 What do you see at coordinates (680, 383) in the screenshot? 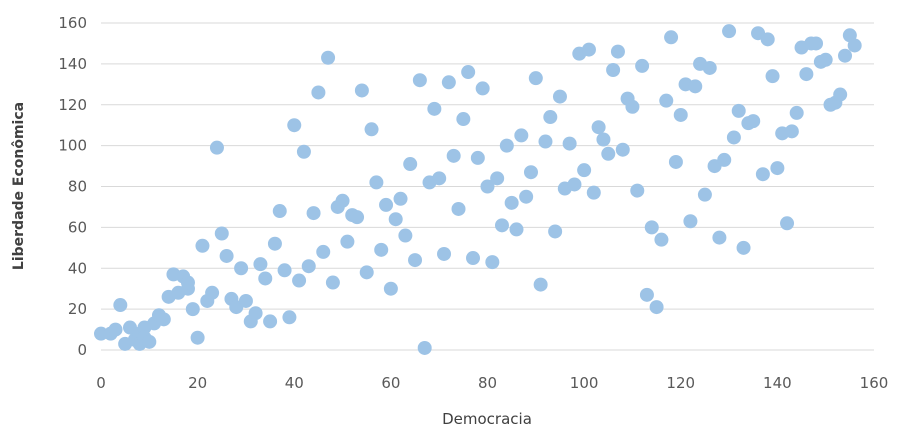
I see `x-tick-label: 120` at bounding box center [680, 383].